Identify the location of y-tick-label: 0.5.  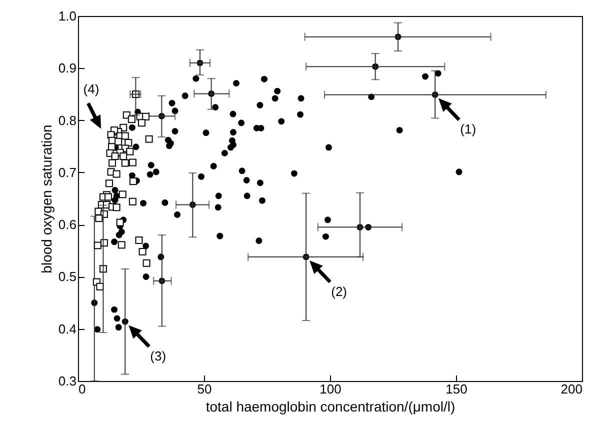
(67, 276).